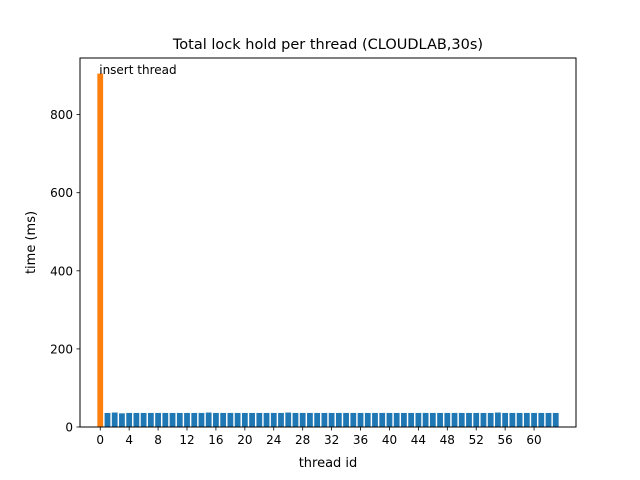  What do you see at coordinates (31, 242) in the screenshot?
I see `y-axis-label: time (ms)` at bounding box center [31, 242].